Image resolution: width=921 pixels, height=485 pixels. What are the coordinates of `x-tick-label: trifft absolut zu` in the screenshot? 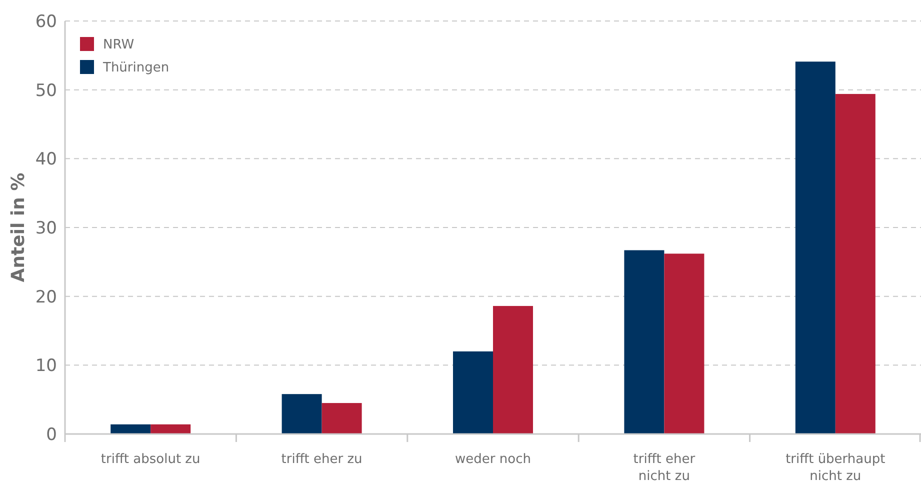 It's located at (150, 459).